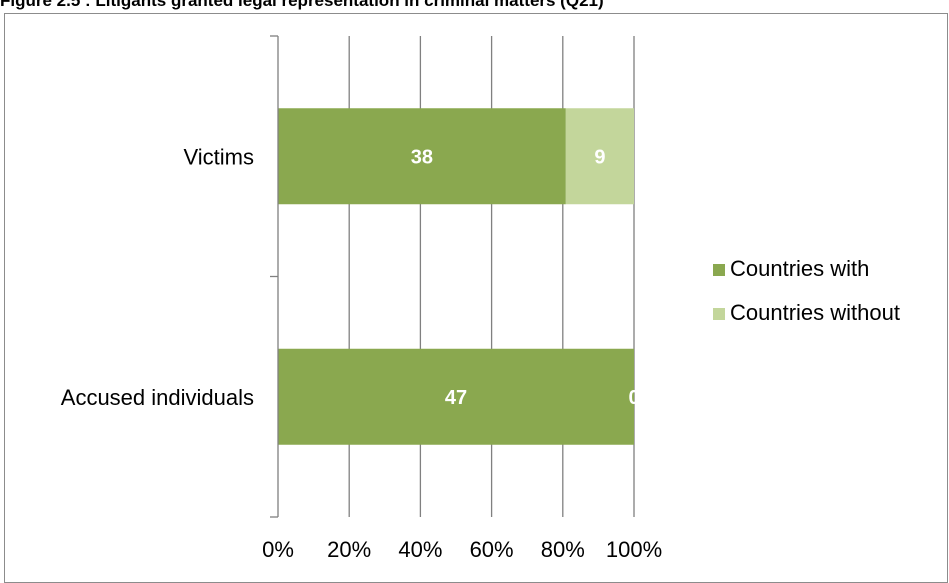  What do you see at coordinates (349, 549) in the screenshot?
I see `x-tick-label: 20%` at bounding box center [349, 549].